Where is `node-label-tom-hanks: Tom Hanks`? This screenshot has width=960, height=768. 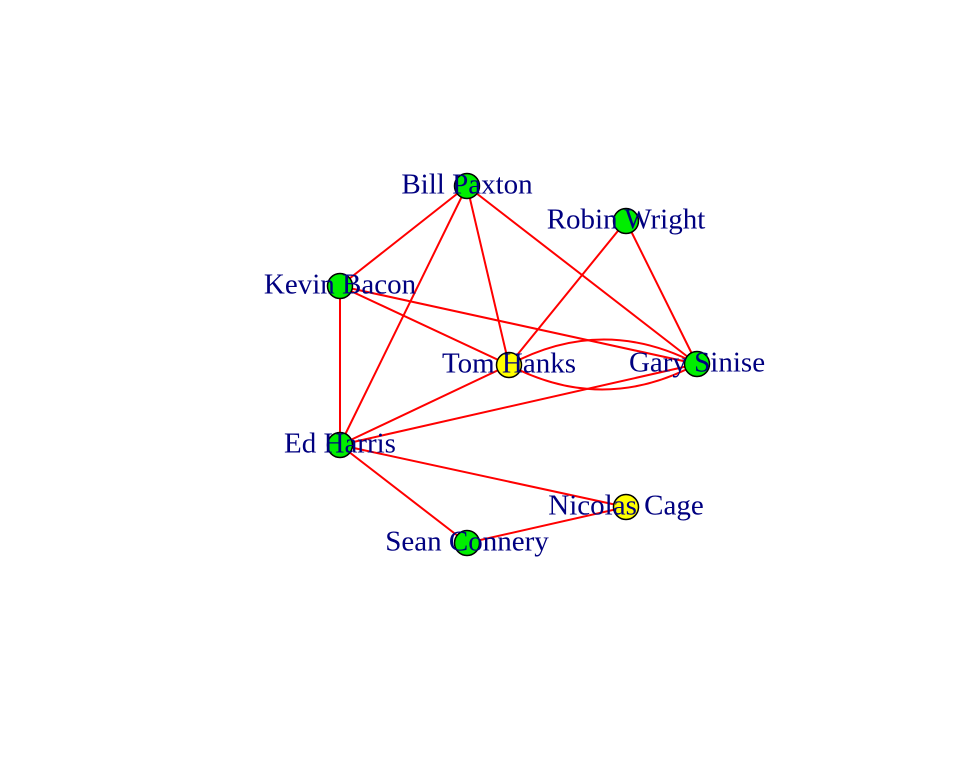 node-label-tom-hanks: Tom Hanks is located at coordinates (509, 364).